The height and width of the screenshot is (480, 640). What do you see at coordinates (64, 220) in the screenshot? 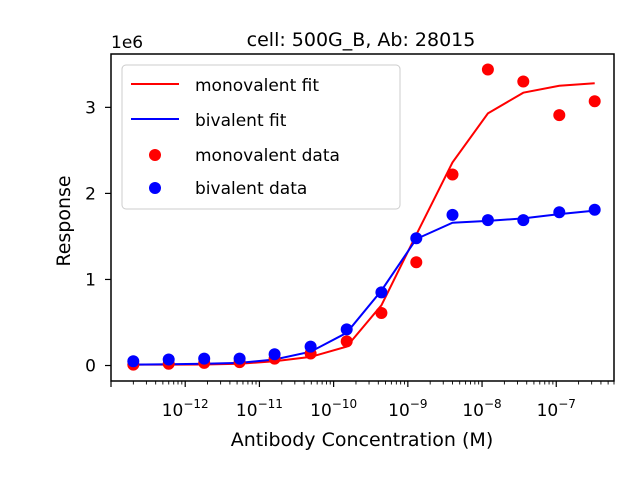
I see `y-axis-label: Response` at bounding box center [64, 220].